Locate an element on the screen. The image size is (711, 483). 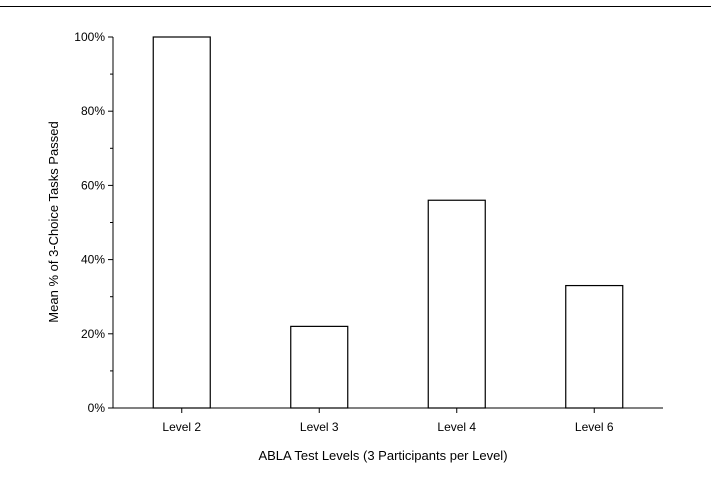
y-tick-label: 40% is located at coordinates (93, 260).